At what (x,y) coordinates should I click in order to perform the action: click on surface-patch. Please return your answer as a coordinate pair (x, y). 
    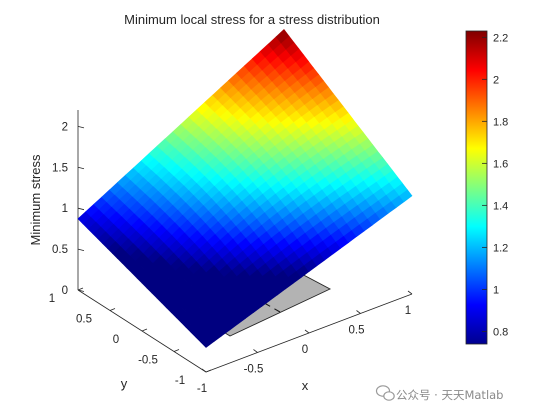
    Looking at the image, I should click on (282, 36).